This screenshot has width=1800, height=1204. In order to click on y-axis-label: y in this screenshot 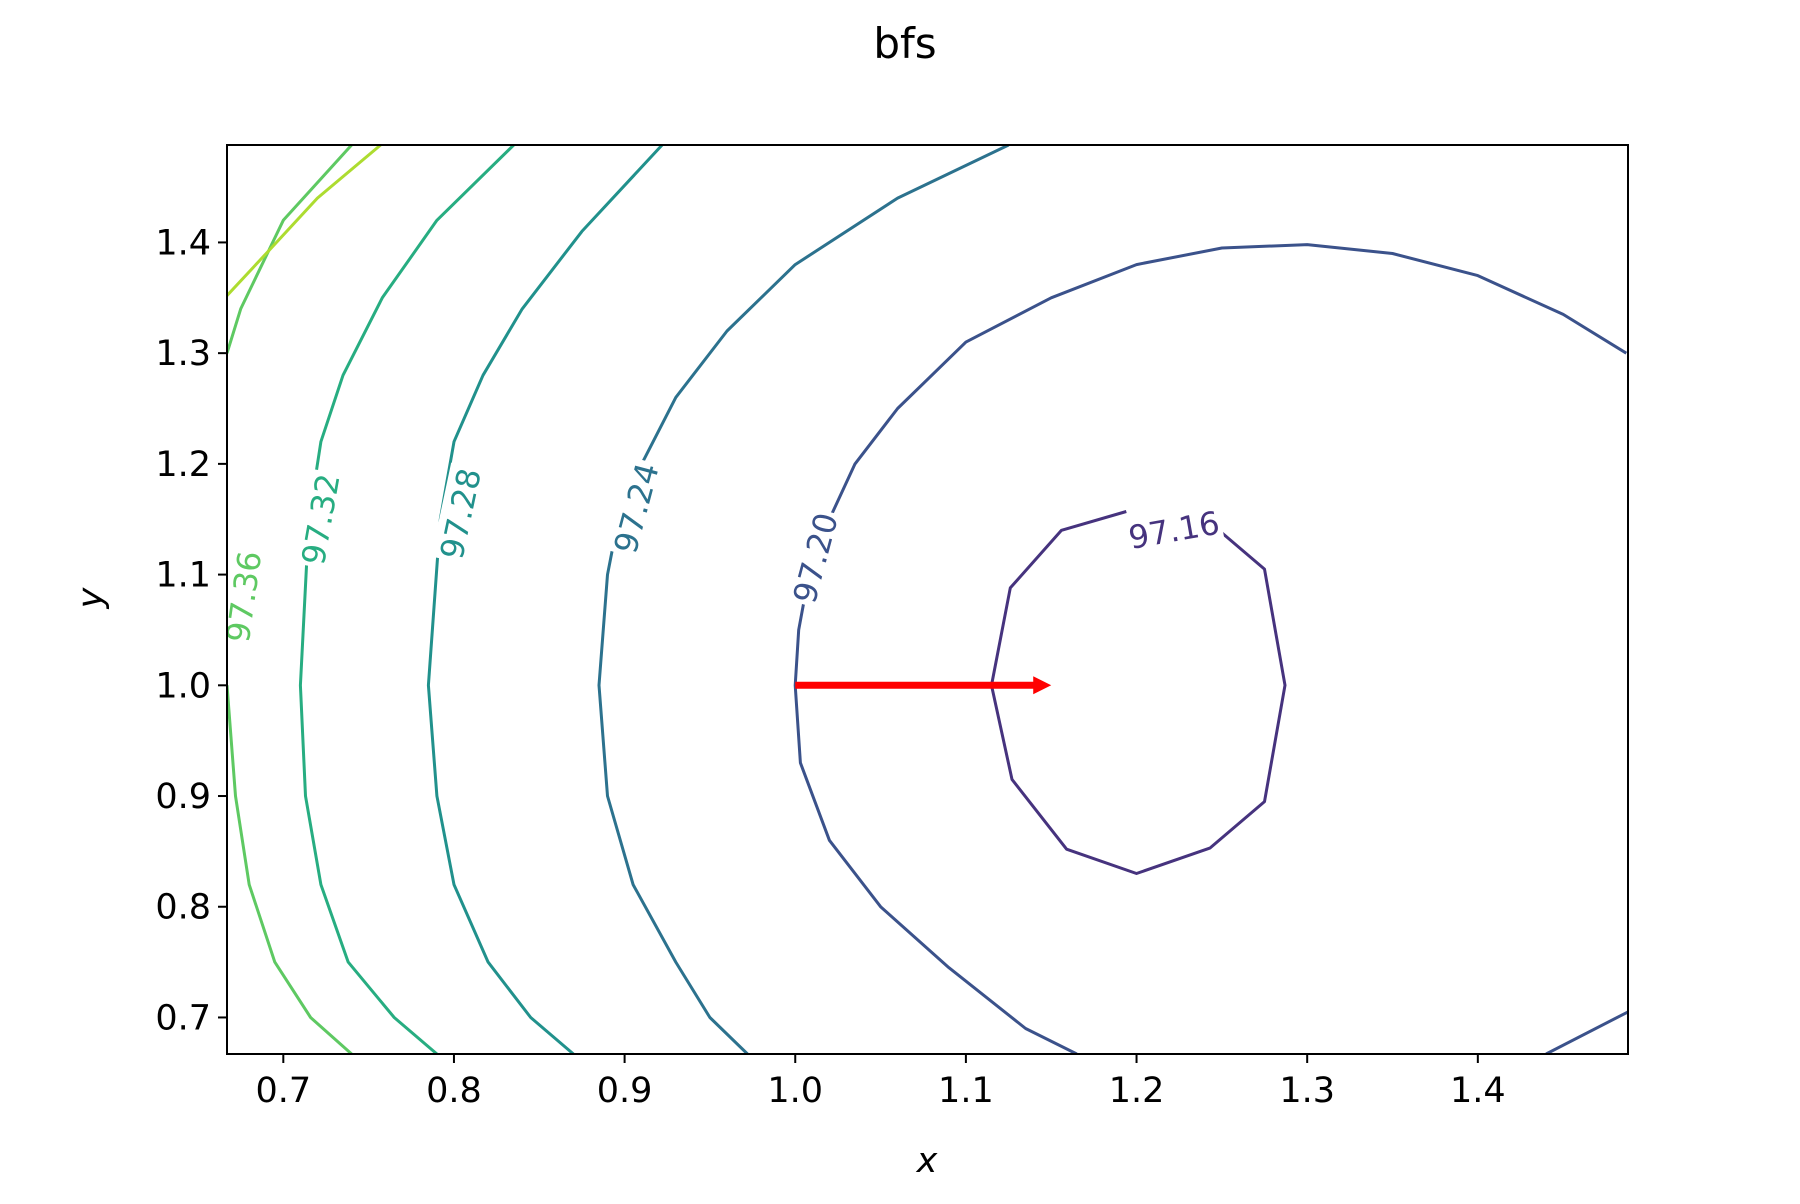, I will do `click(91, 597)`.